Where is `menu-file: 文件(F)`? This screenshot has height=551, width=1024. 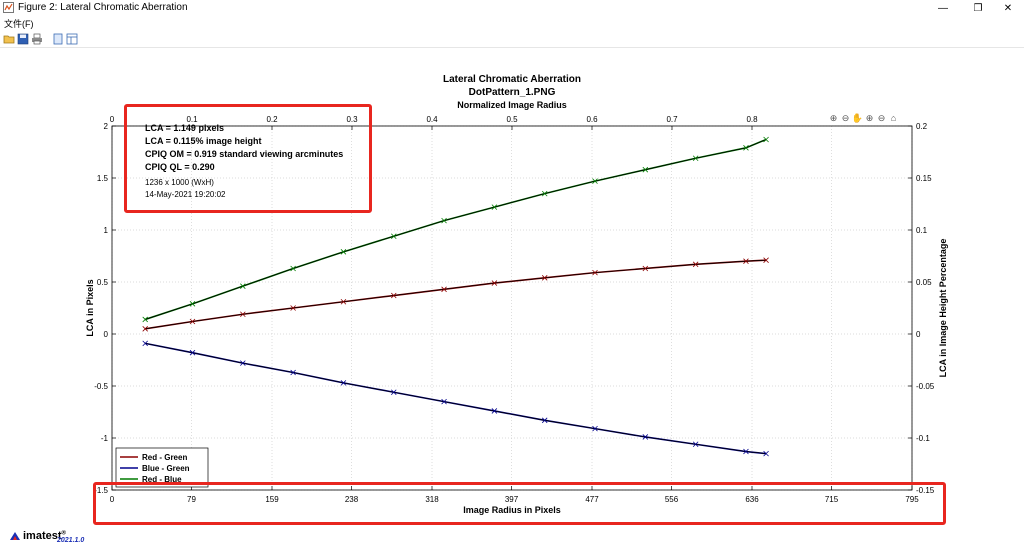 menu-file: 文件(F) is located at coordinates (19, 24).